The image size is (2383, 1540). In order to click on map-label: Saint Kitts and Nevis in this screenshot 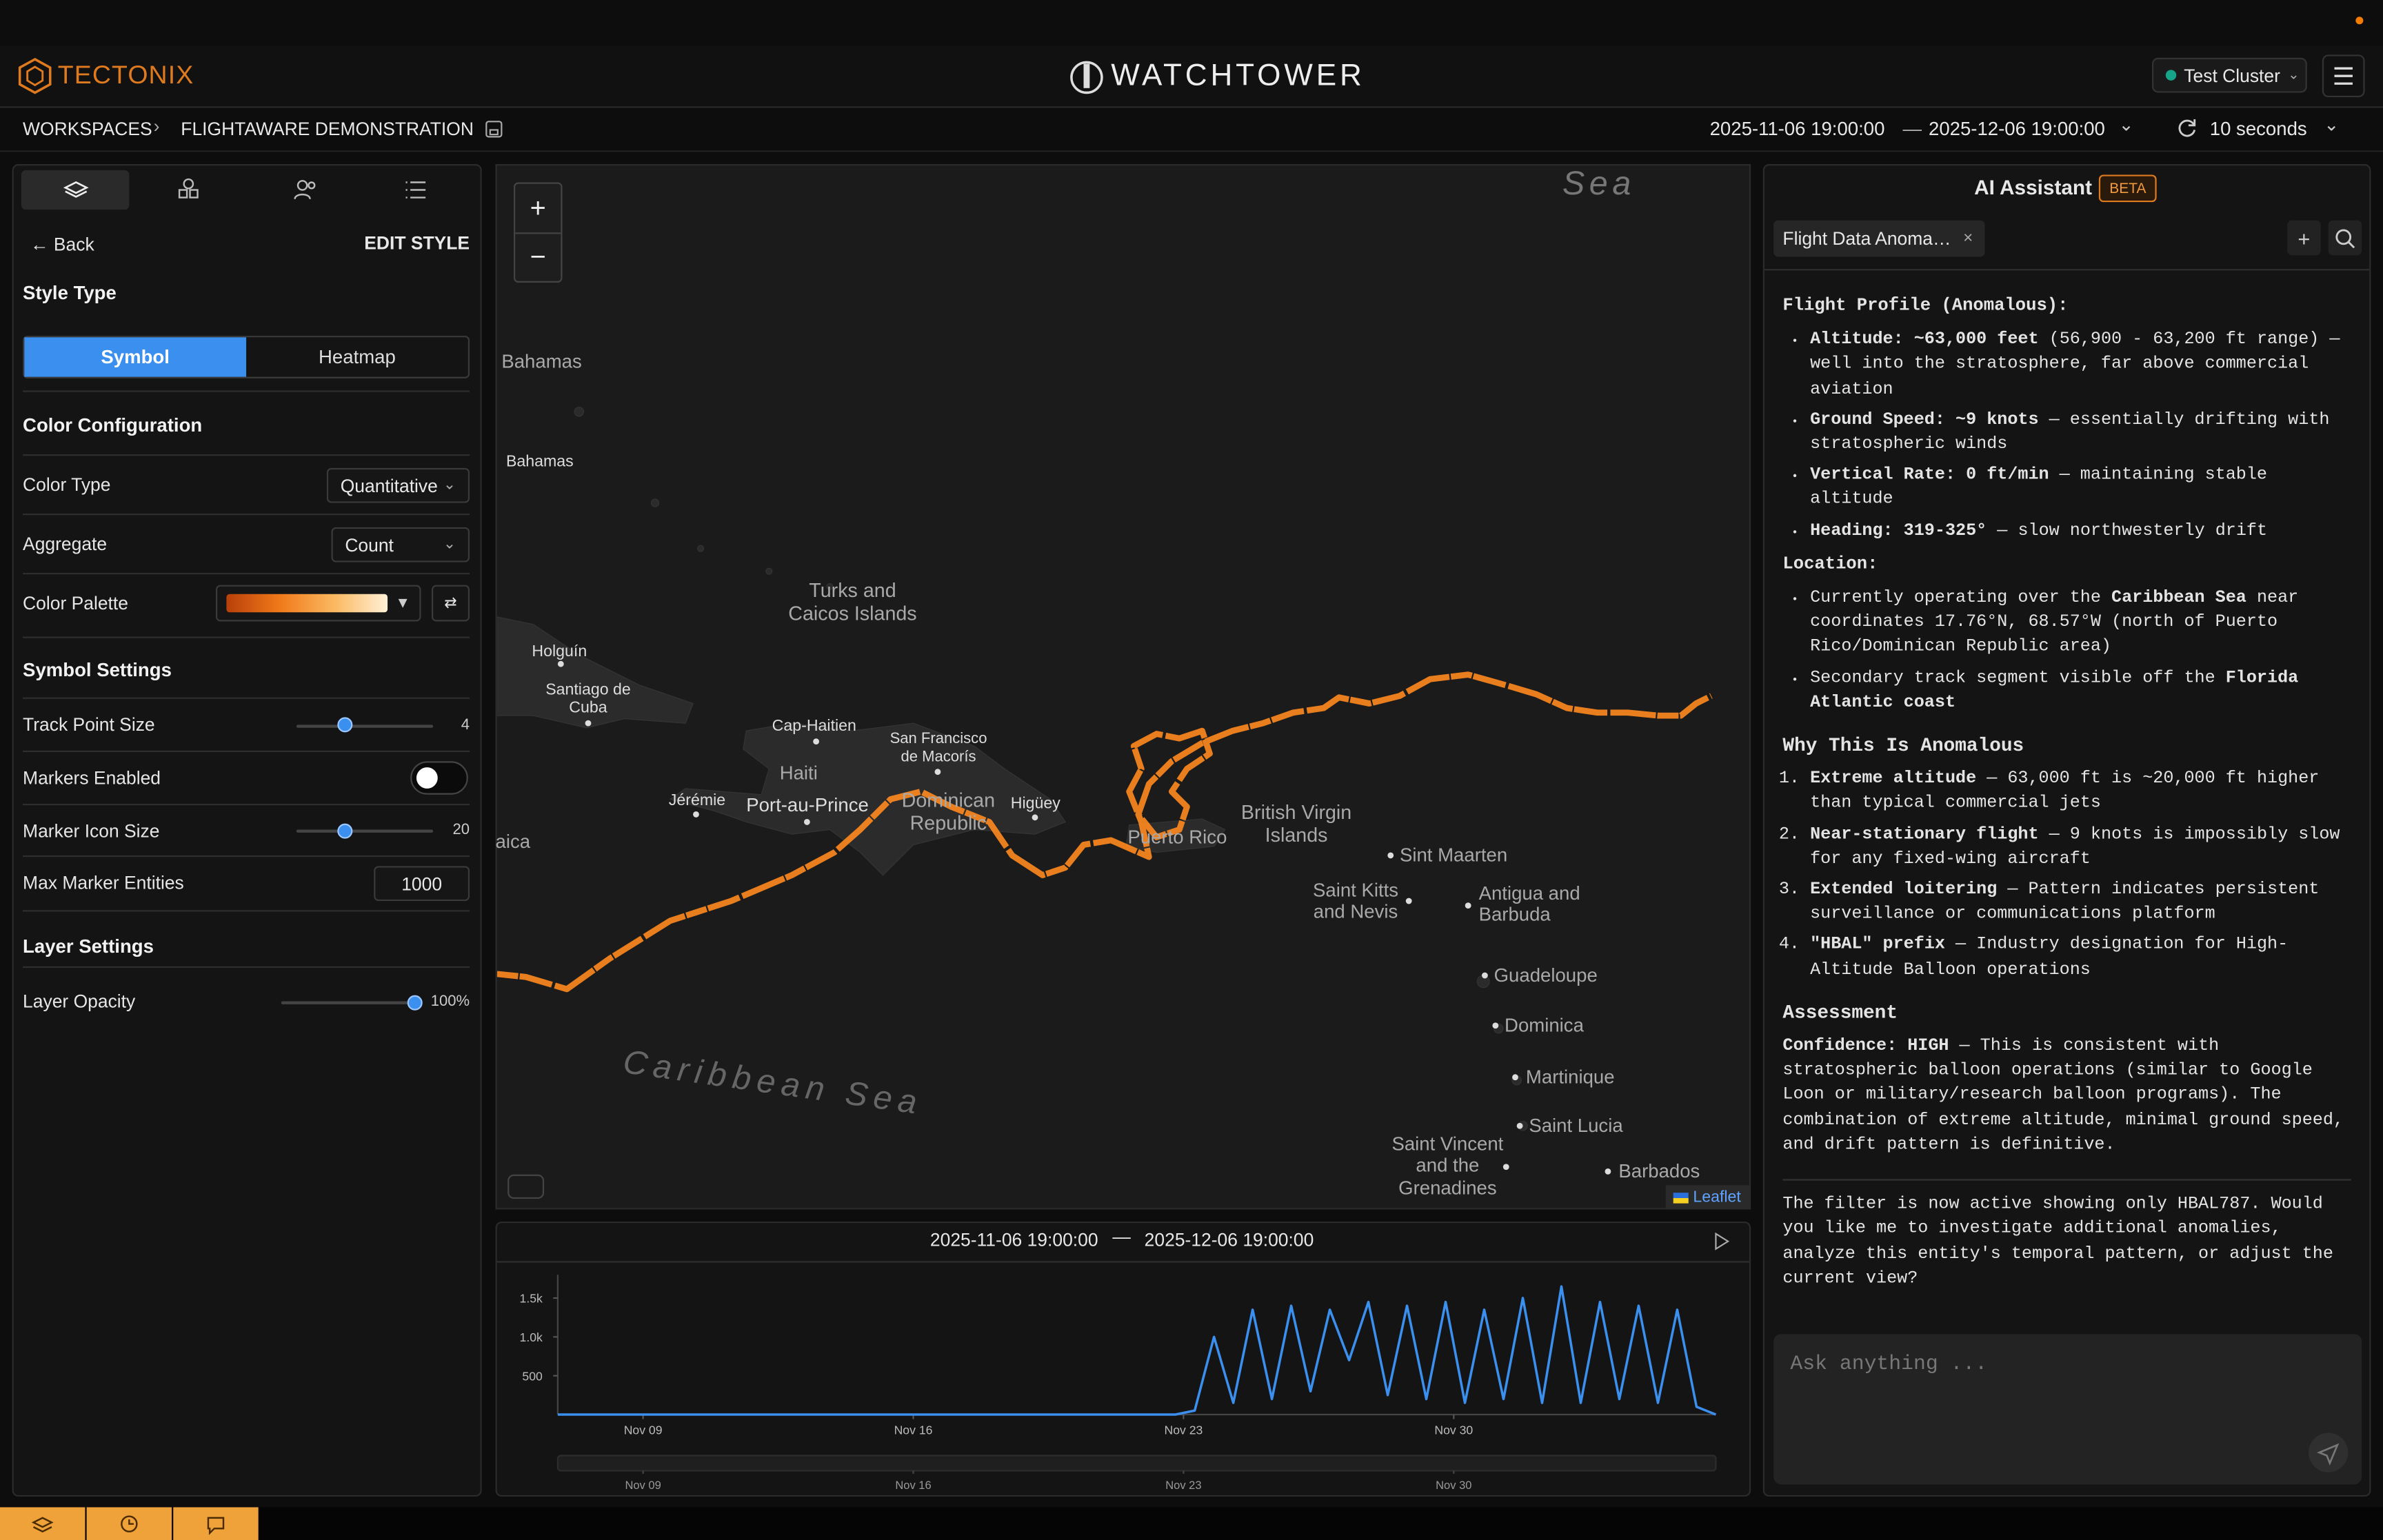, I will do `click(1356, 902)`.